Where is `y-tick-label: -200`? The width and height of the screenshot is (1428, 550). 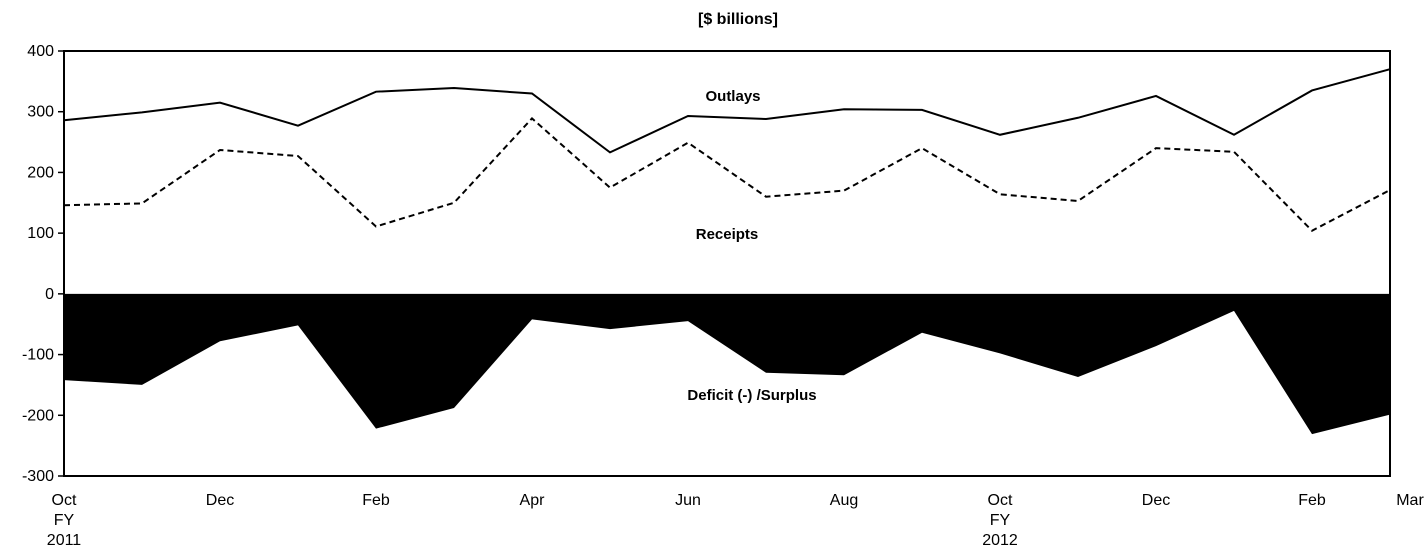
y-tick-label: -200 is located at coordinates (38, 415).